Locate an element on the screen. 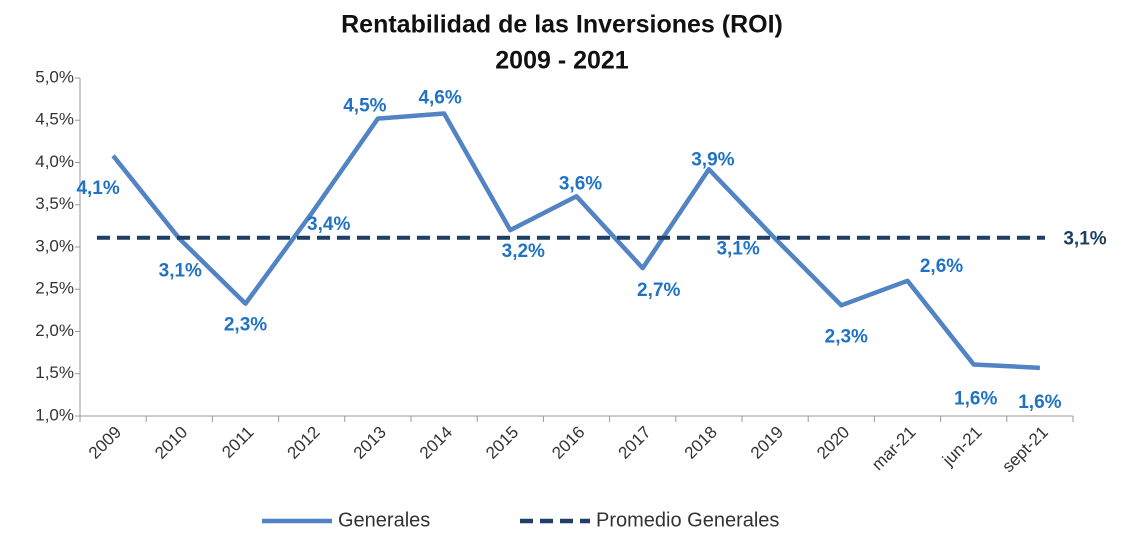  data-label: 4,5% is located at coordinates (364, 106).